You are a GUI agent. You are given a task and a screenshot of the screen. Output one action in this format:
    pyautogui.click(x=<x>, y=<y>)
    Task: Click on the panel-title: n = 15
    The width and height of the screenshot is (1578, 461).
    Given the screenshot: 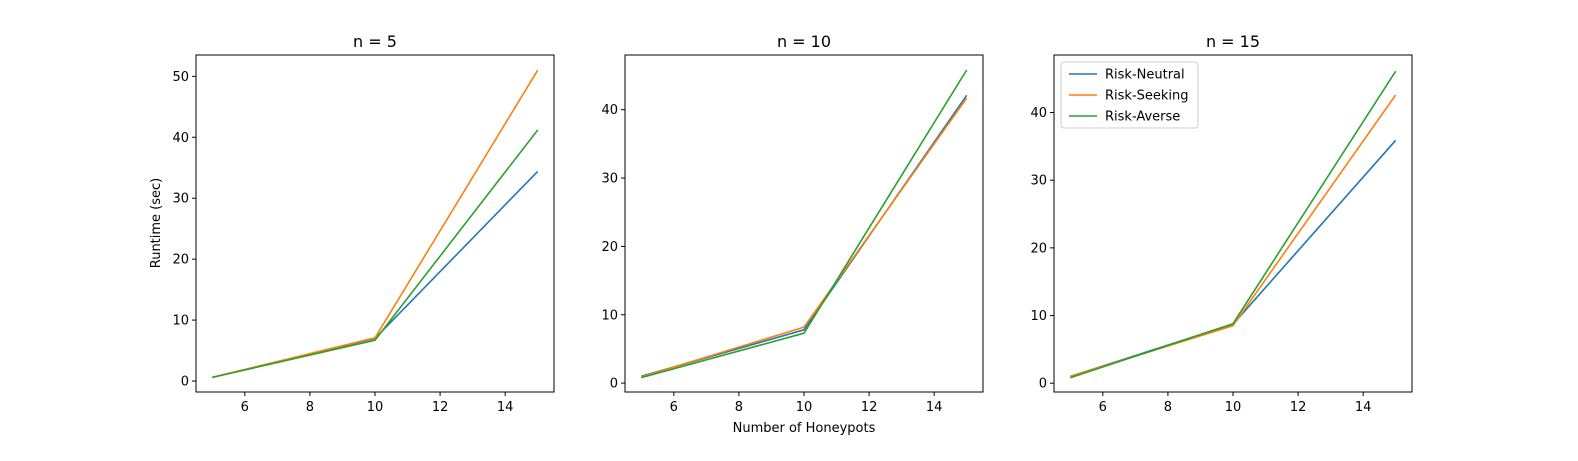 What is the action you would take?
    pyautogui.click(x=1233, y=41)
    